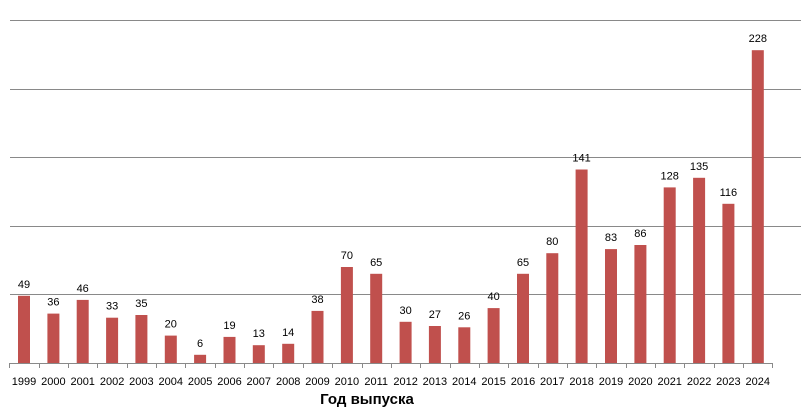  What do you see at coordinates (288, 333) in the screenshot?
I see `data-label-2008: 14` at bounding box center [288, 333].